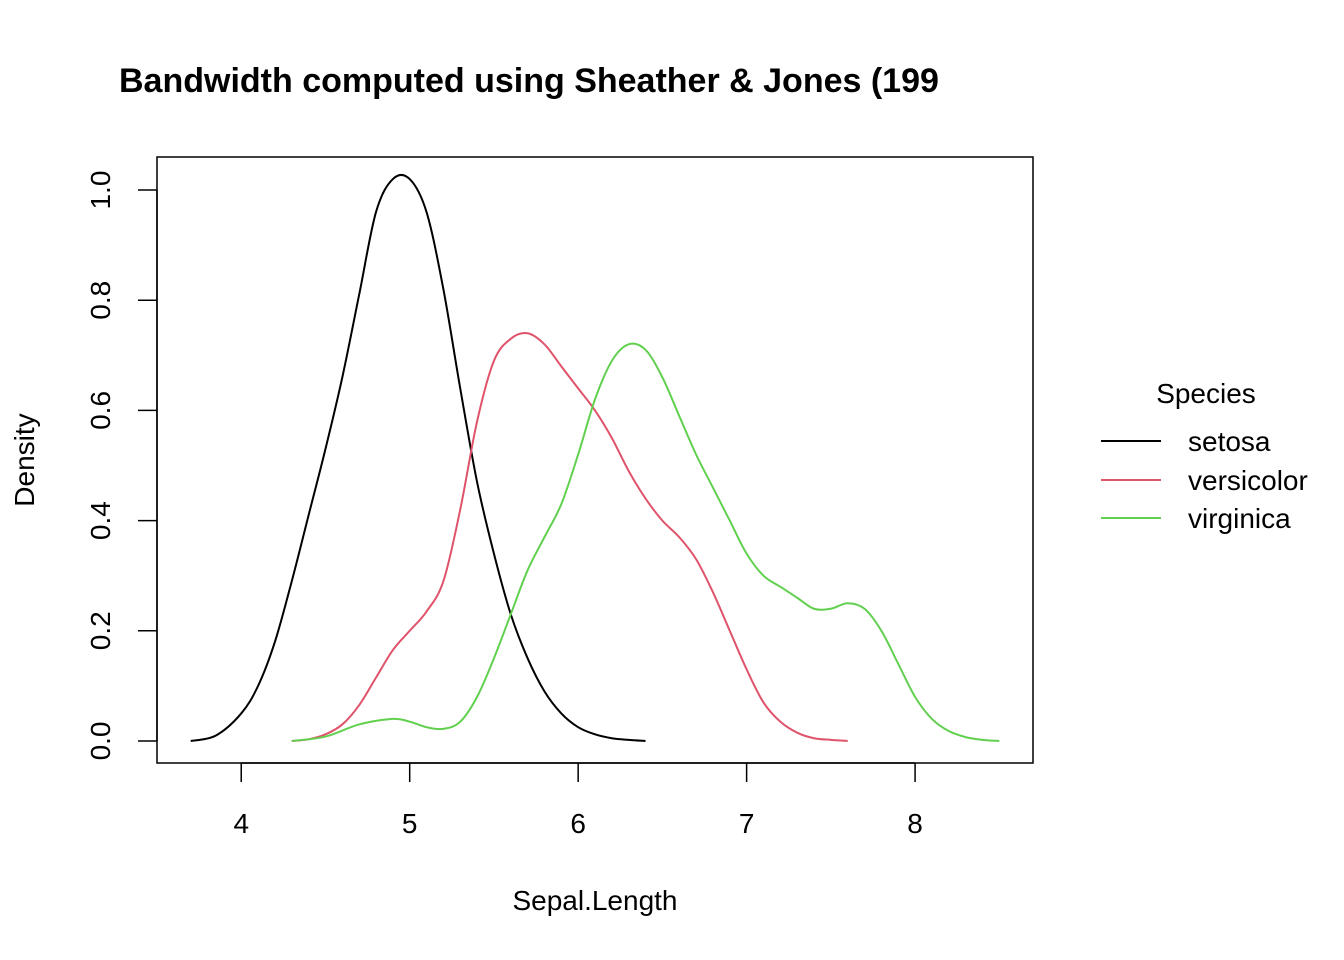  Describe the element at coordinates (1229, 441) in the screenshot. I see `legend-label-setosa: setosa` at that location.